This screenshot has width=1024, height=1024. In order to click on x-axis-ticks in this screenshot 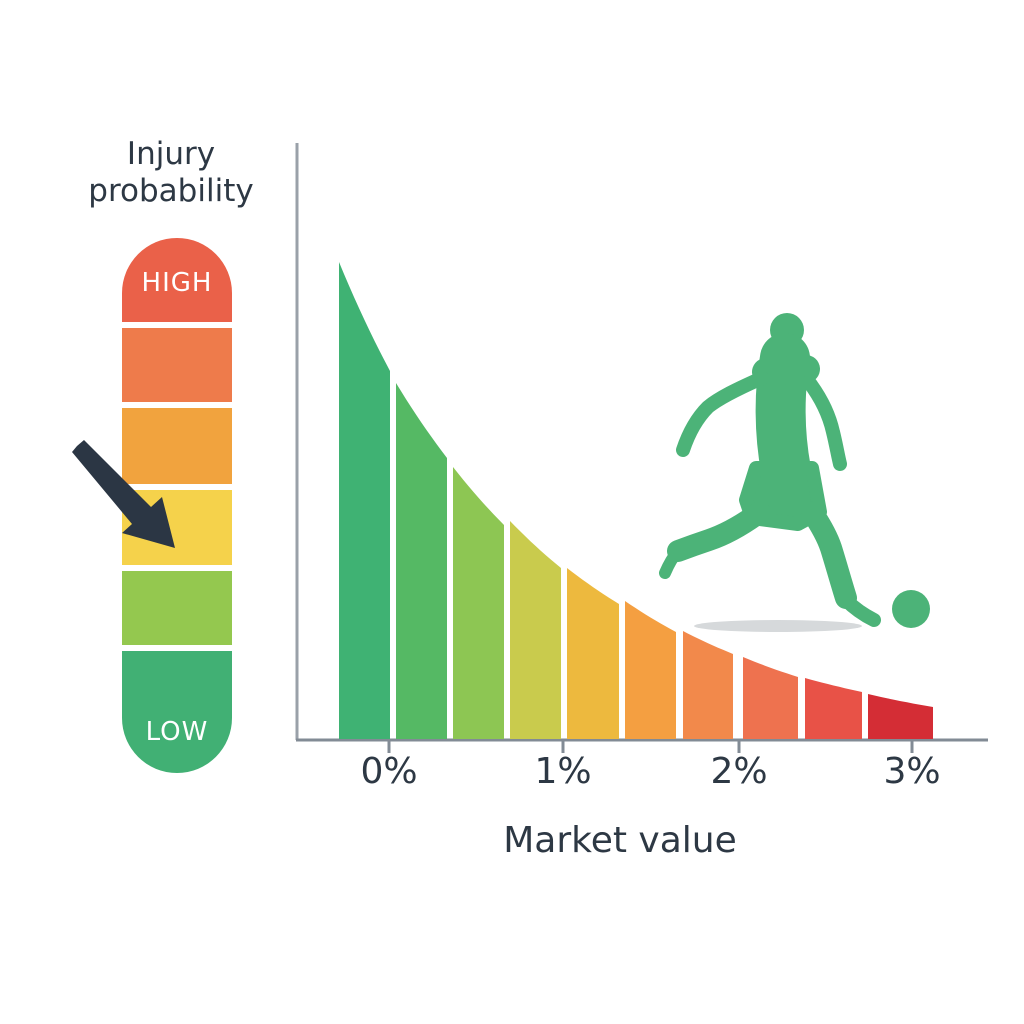, I will do `click(650, 747)`.